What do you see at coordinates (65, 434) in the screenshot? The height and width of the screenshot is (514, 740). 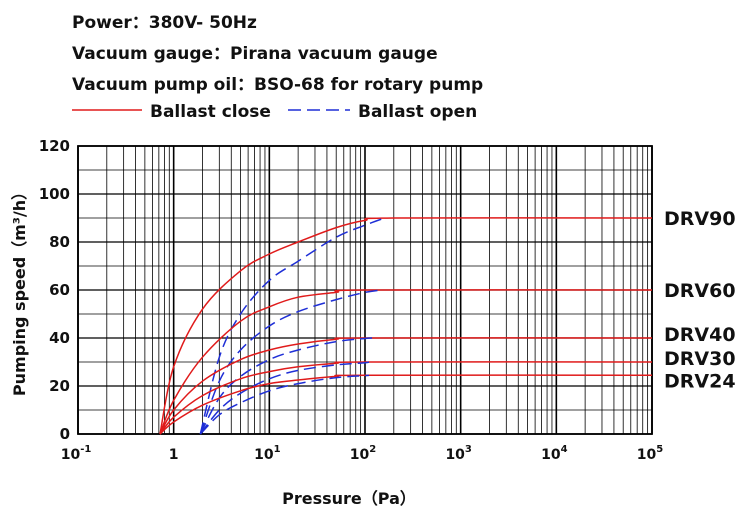 I see `y-tick-label: 0` at bounding box center [65, 434].